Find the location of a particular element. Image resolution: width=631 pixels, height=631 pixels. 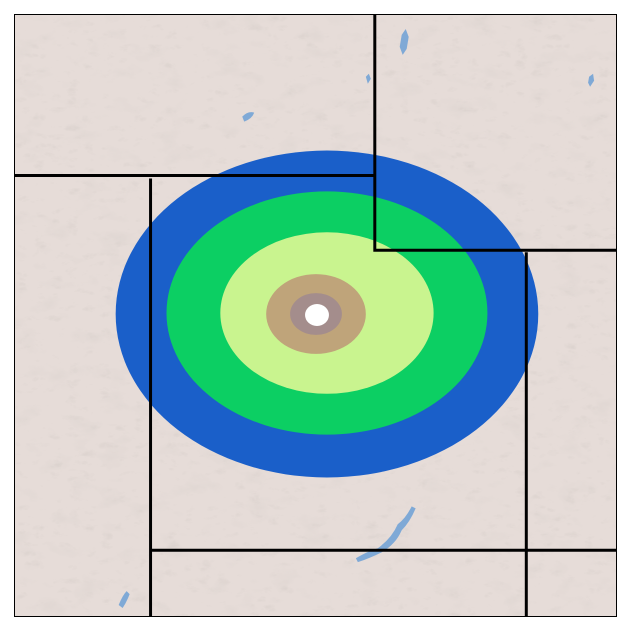

lake-northeast is located at coordinates (591, 80).